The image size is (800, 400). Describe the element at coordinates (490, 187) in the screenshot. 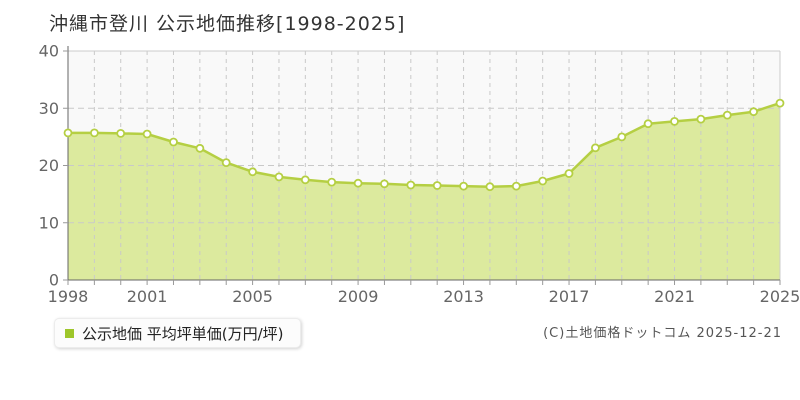

I see `data-point-2014` at that location.